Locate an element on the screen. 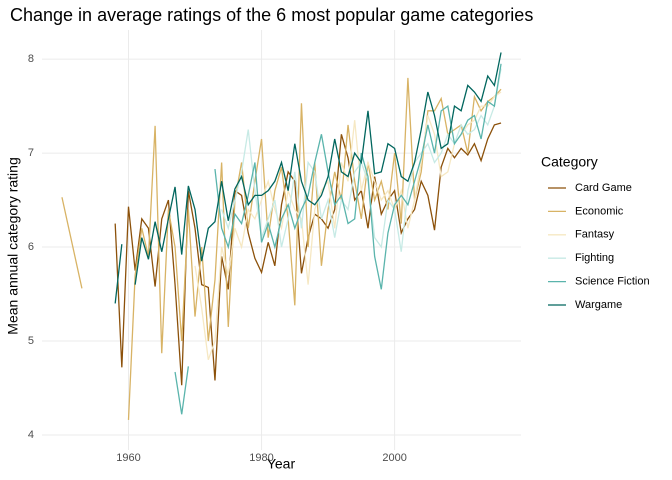 This screenshot has height=480, width=672. x-tick-label: 1960 is located at coordinates (128, 458).